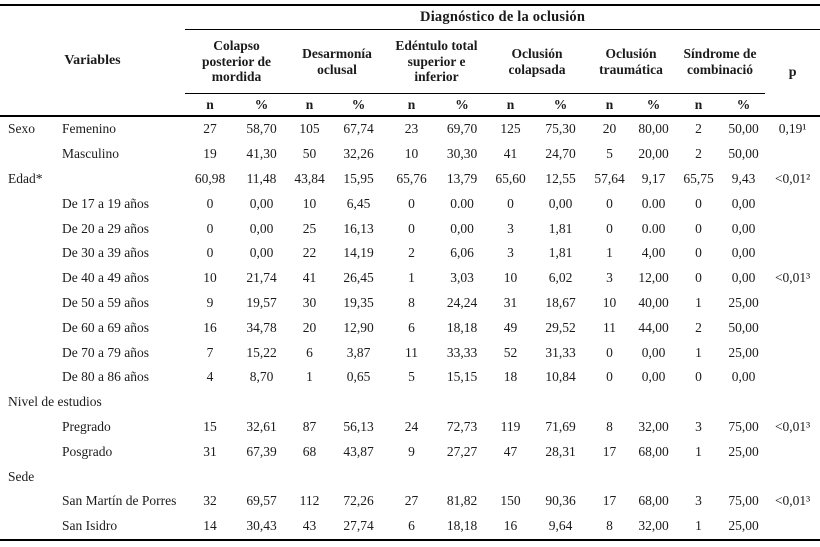 This screenshot has width=820, height=547. I want to click on cell-count: 60,98, so click(210, 178).